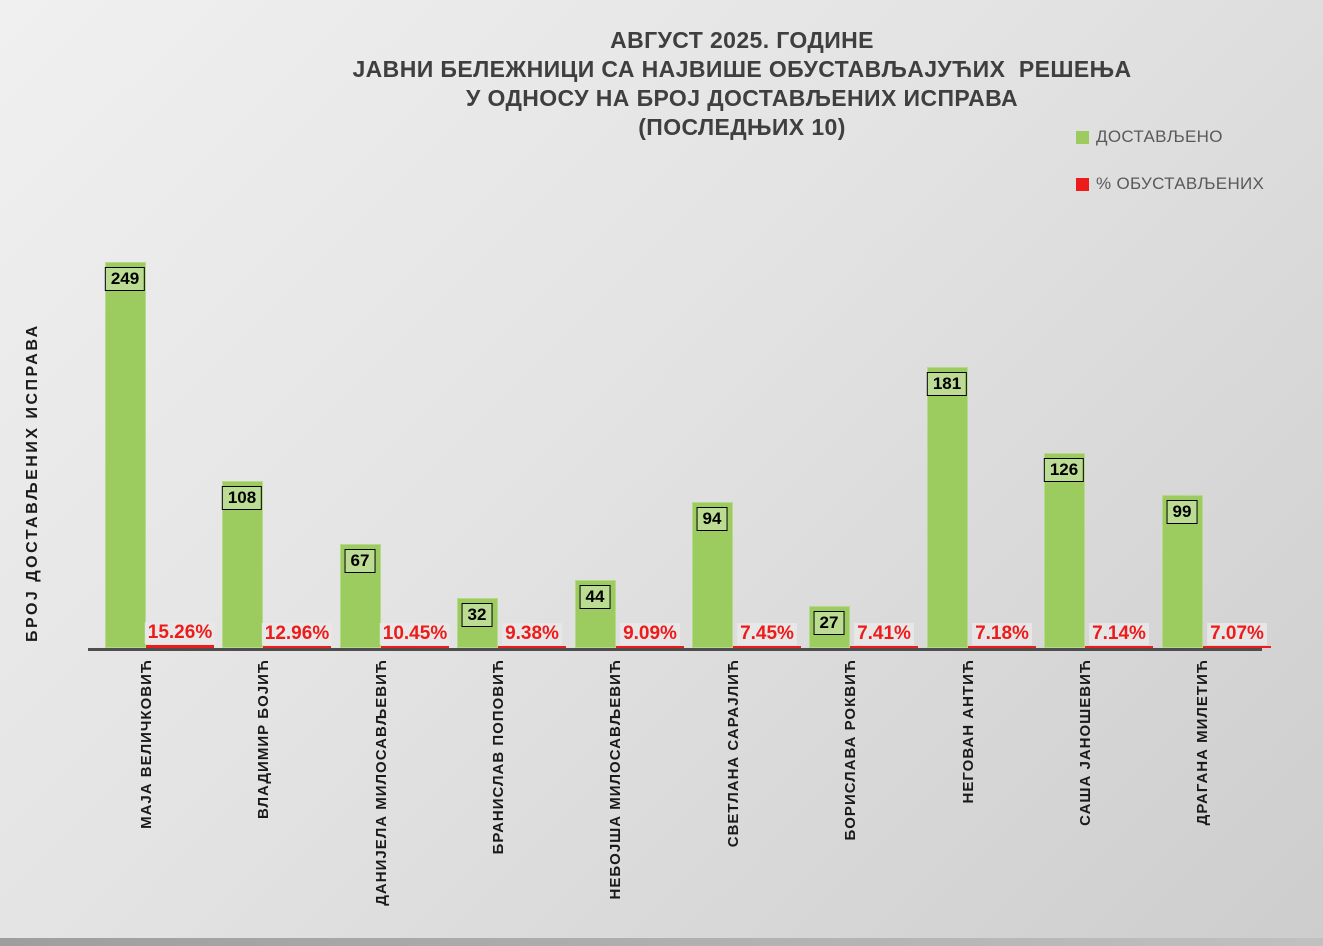 This screenshot has height=946, width=1323. I want to click on bar-percent-label: 10.45%, so click(415, 634).